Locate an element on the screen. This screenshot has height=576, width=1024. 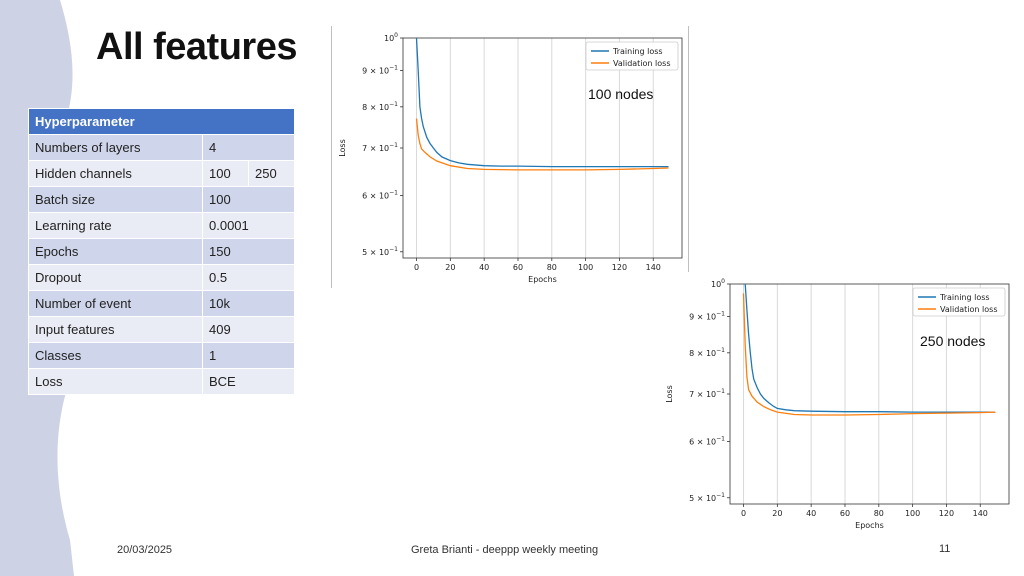
param-value: 10k is located at coordinates (248, 303).